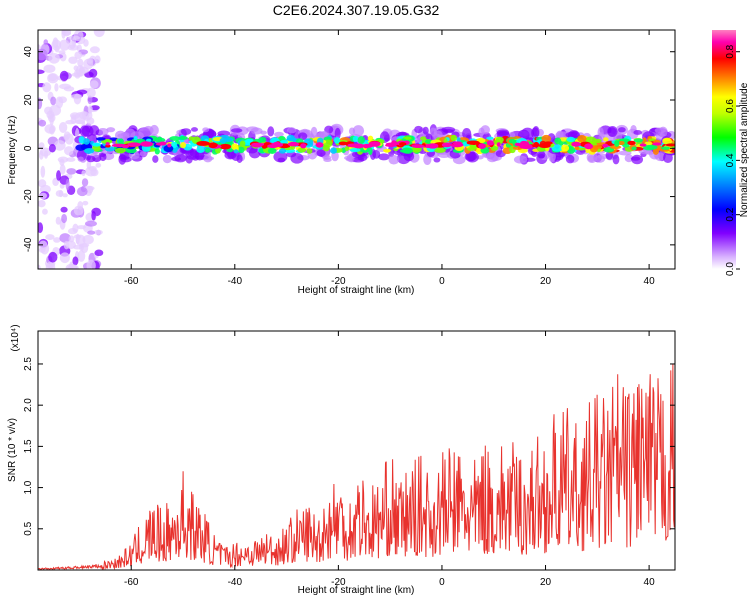  What do you see at coordinates (28, 100) in the screenshot?
I see `y-tick-label: 20` at bounding box center [28, 100].